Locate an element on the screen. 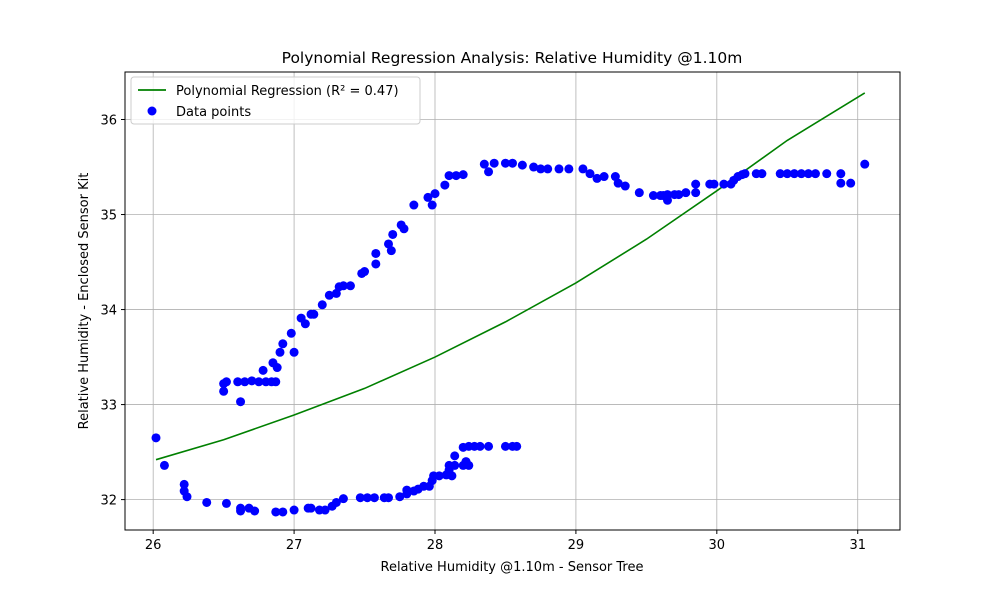 Image resolution: width=1000 pixels, height=596 pixels. legend-fit-label: Polynomial Regression (R² = 0.47) is located at coordinates (287, 91).